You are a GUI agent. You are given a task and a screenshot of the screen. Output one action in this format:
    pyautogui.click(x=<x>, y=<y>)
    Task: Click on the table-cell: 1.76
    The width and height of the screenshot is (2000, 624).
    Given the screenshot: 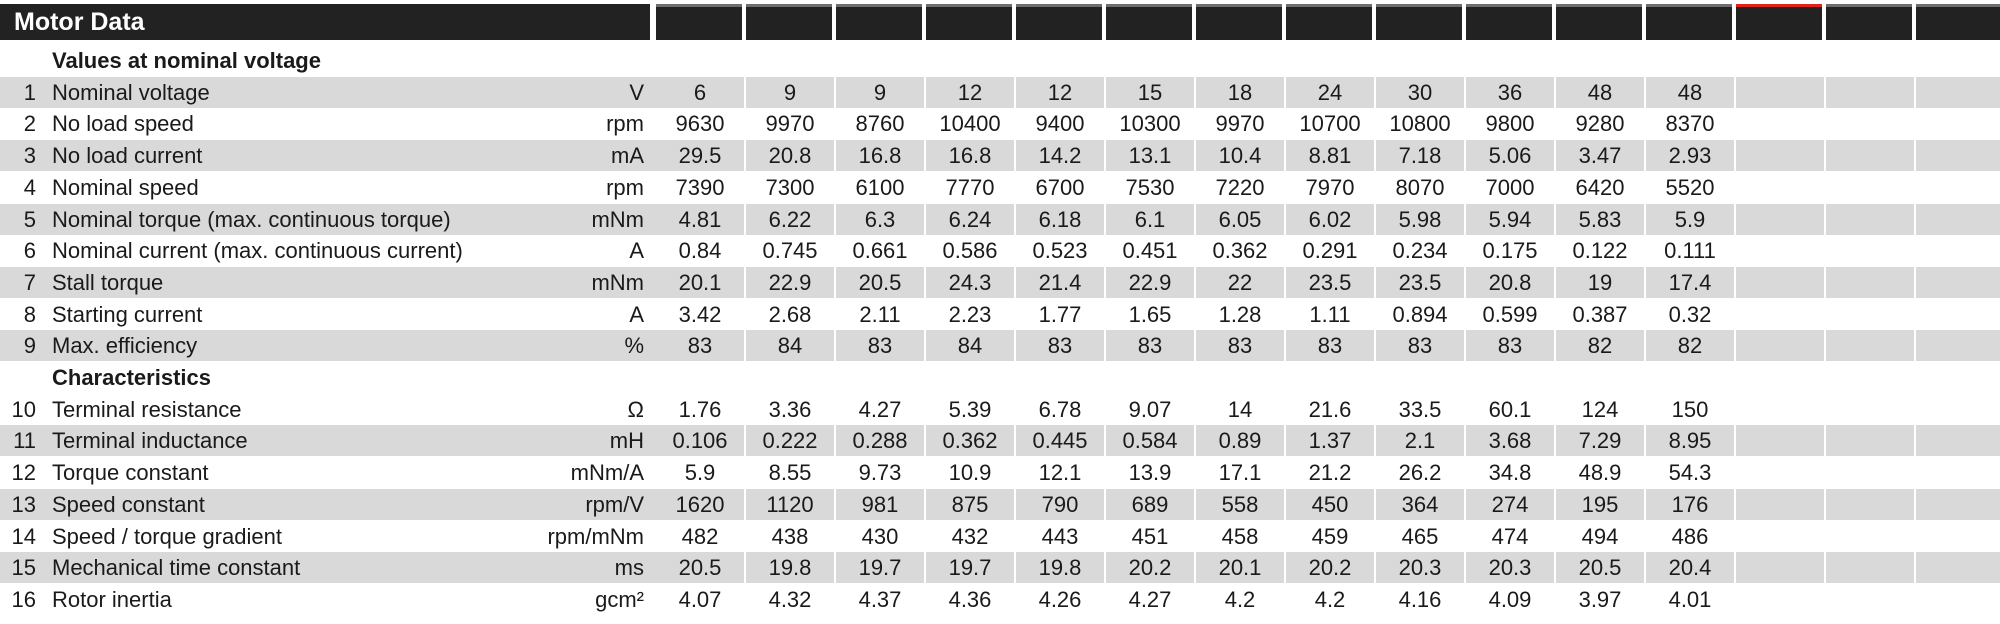 What is the action you would take?
    pyautogui.click(x=700, y=409)
    